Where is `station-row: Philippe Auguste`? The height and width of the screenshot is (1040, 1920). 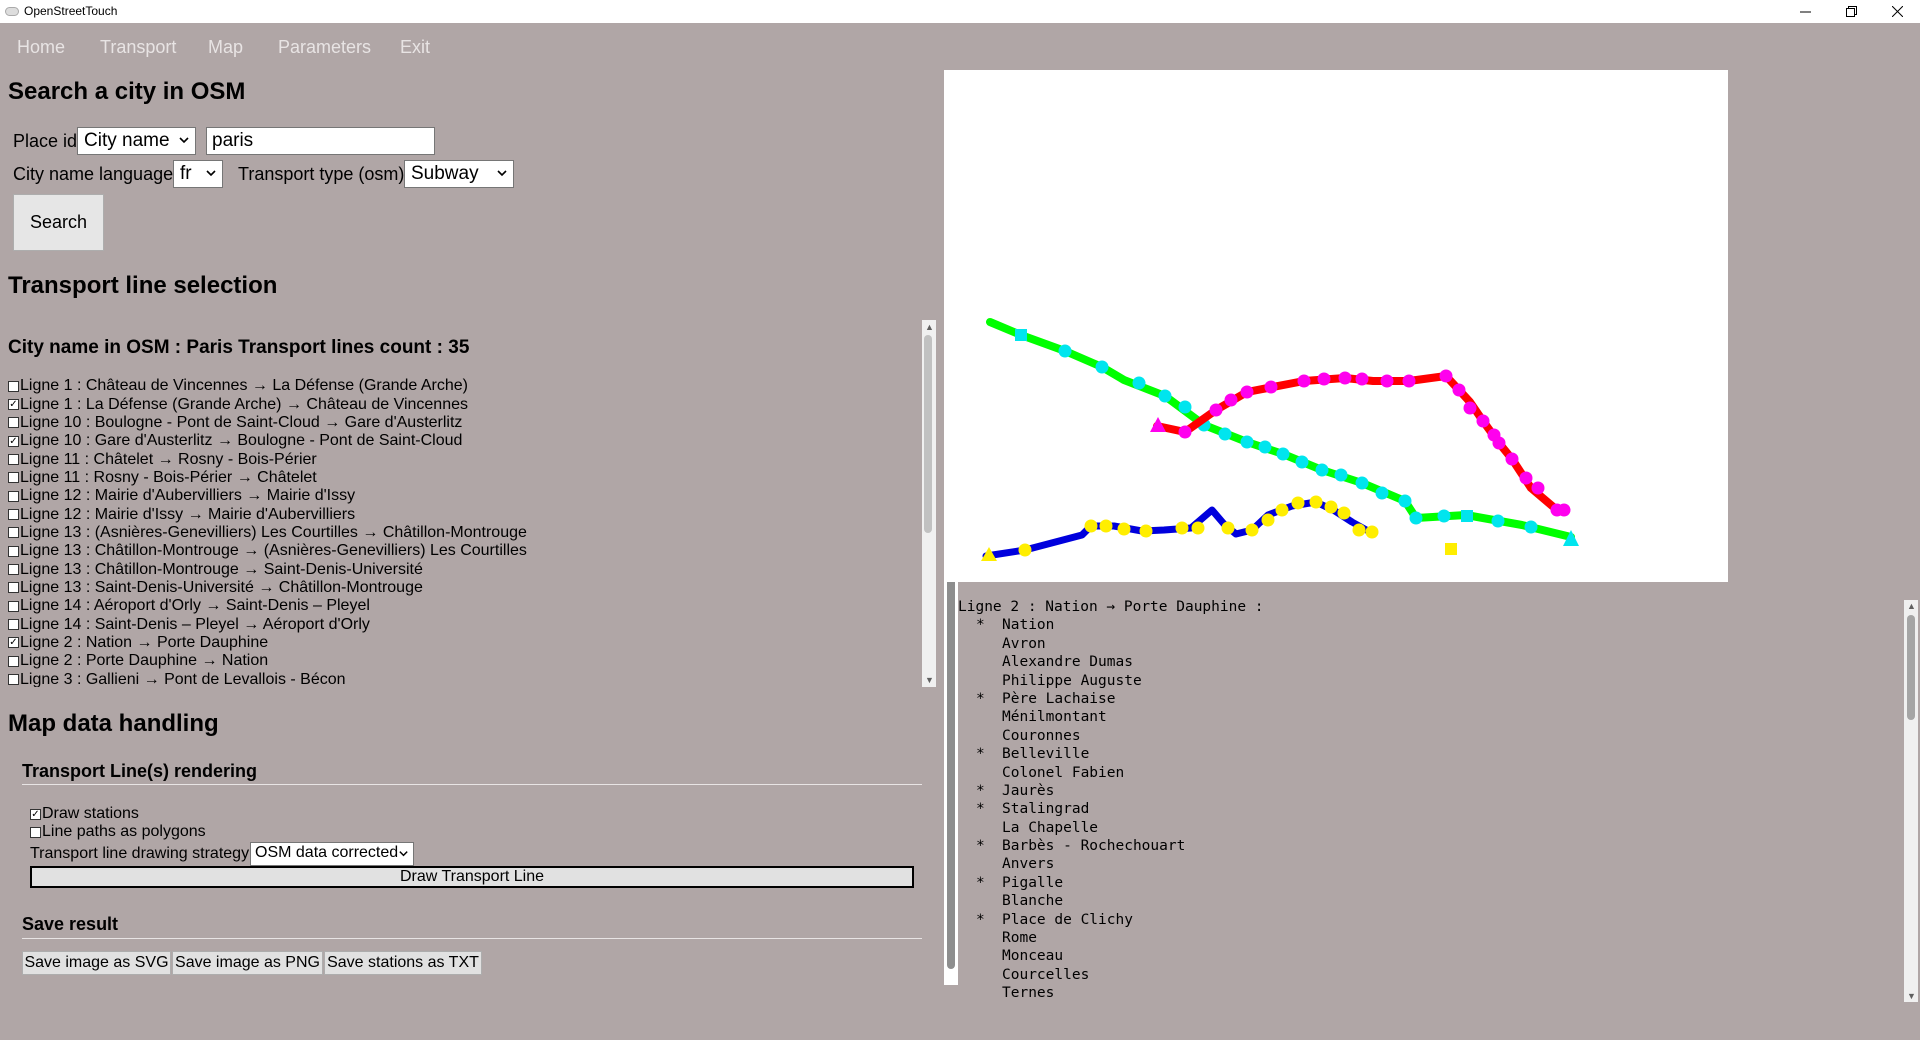 station-row: Philippe Auguste is located at coordinates (1428, 681).